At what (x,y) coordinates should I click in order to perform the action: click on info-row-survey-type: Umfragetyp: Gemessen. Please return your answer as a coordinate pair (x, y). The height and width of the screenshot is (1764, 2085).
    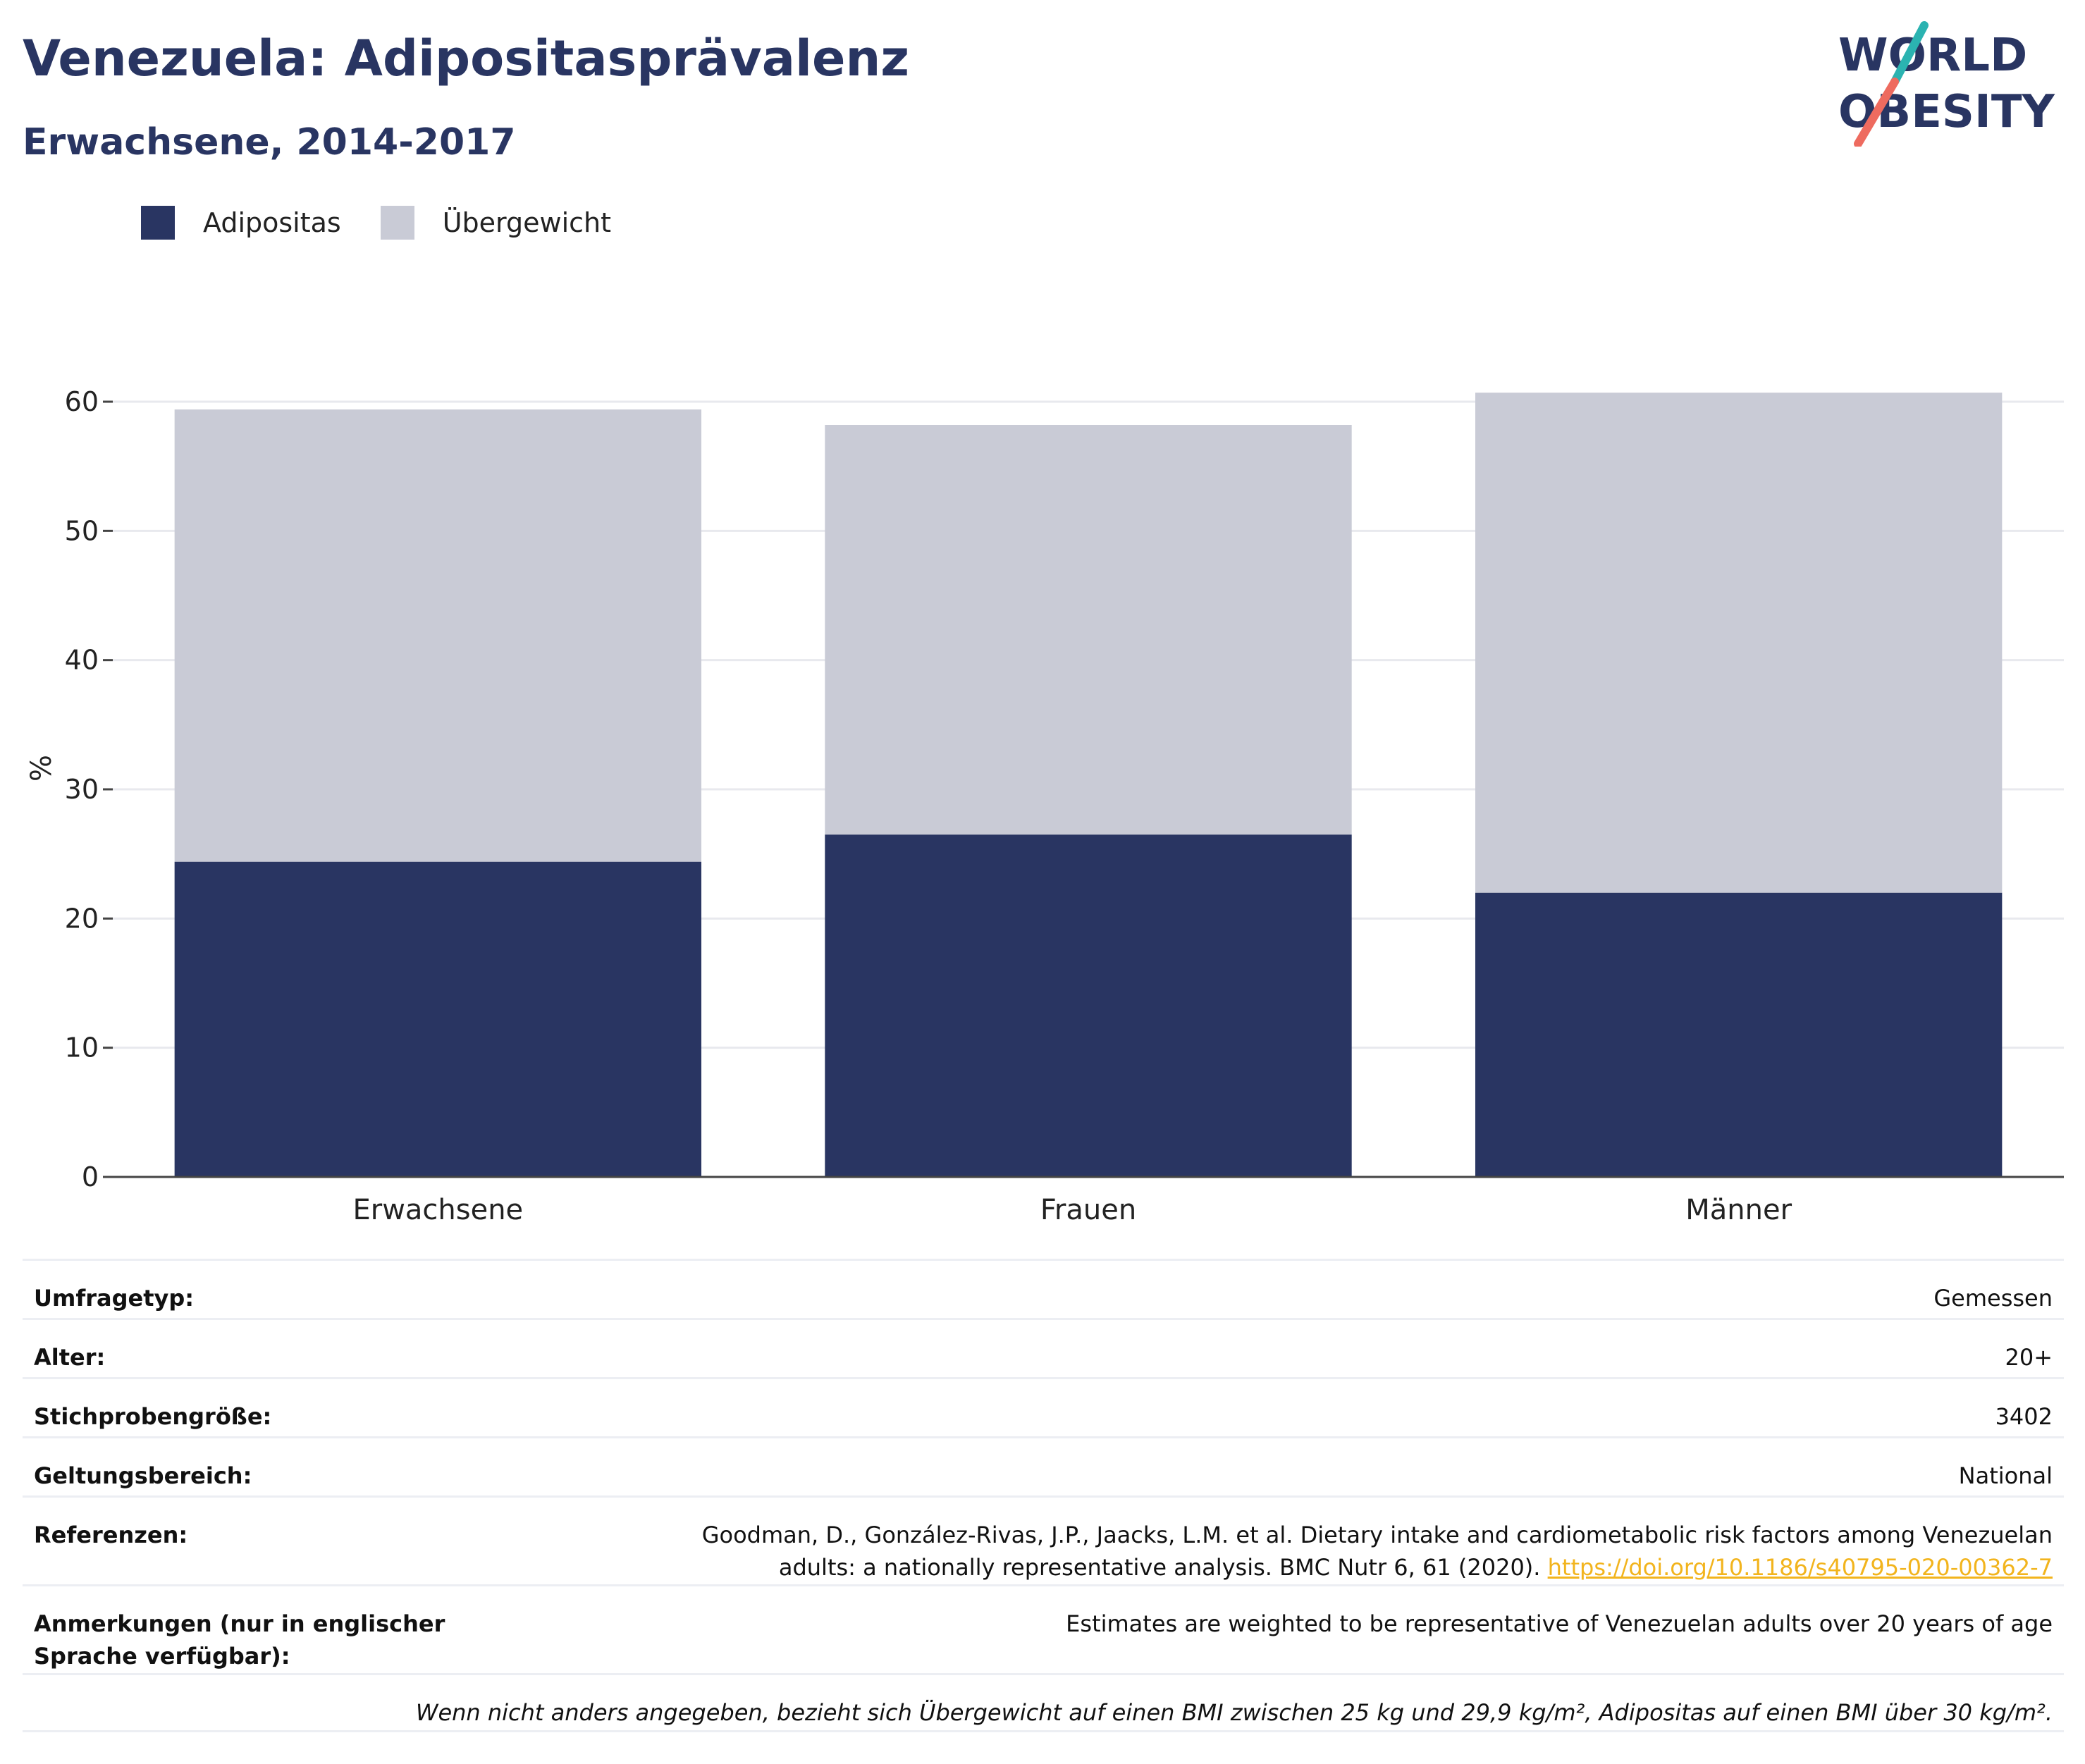
    Looking at the image, I should click on (1043, 1288).